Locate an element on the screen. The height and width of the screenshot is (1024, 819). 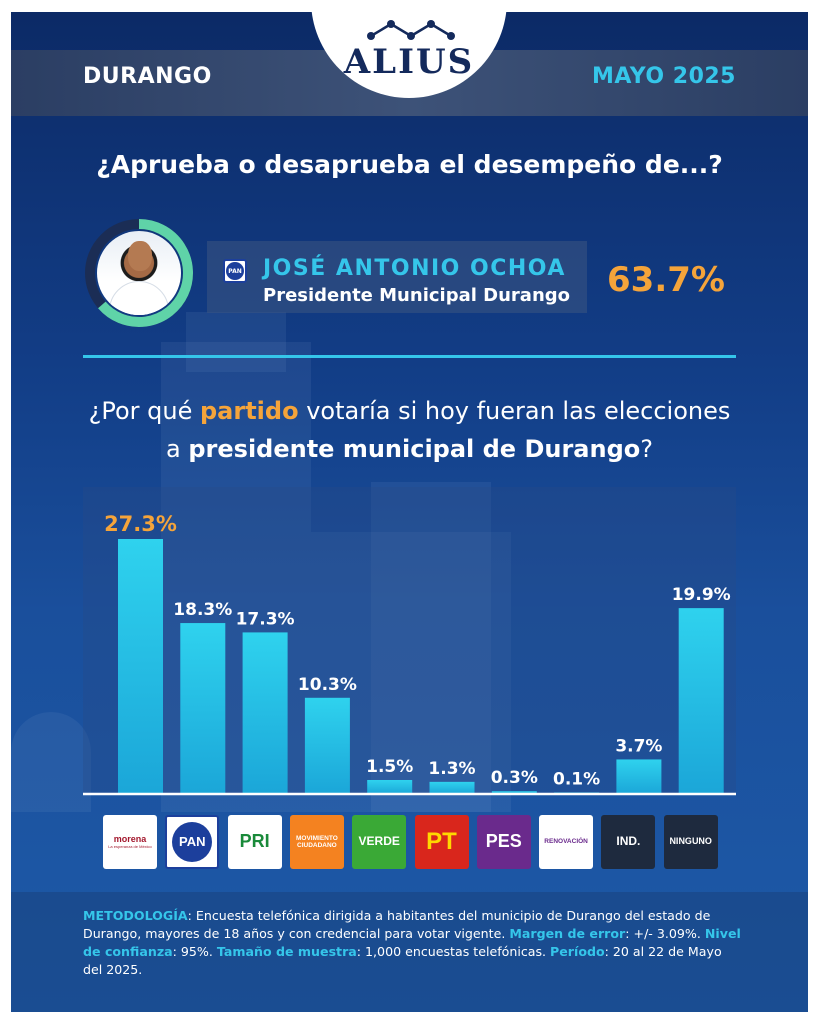
vote-question-highlight-office: presidente municipal de Durango is located at coordinates (414, 449).